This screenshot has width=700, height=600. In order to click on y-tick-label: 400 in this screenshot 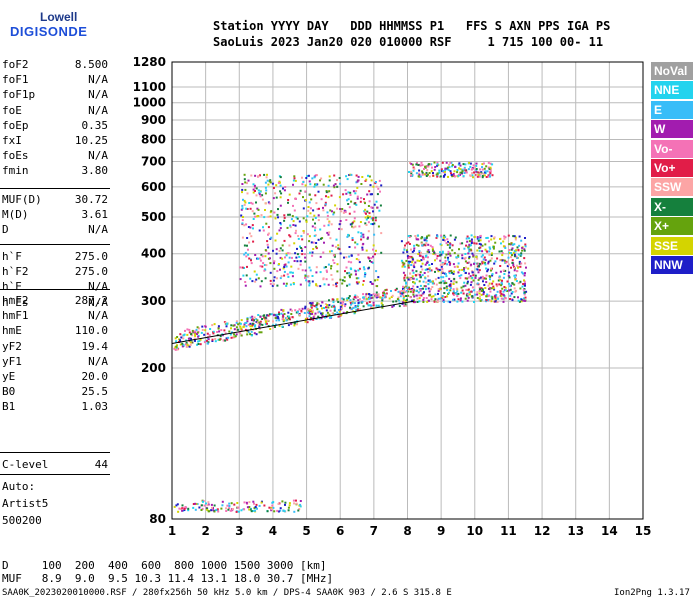, I will do `click(153, 254)`.